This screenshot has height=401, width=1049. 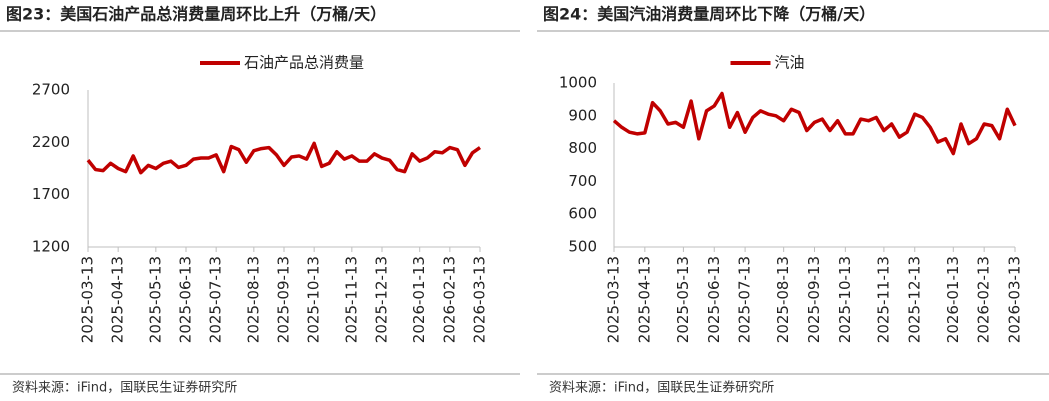 What do you see at coordinates (582, 115) in the screenshot?
I see `y-tick-label: 900` at bounding box center [582, 115].